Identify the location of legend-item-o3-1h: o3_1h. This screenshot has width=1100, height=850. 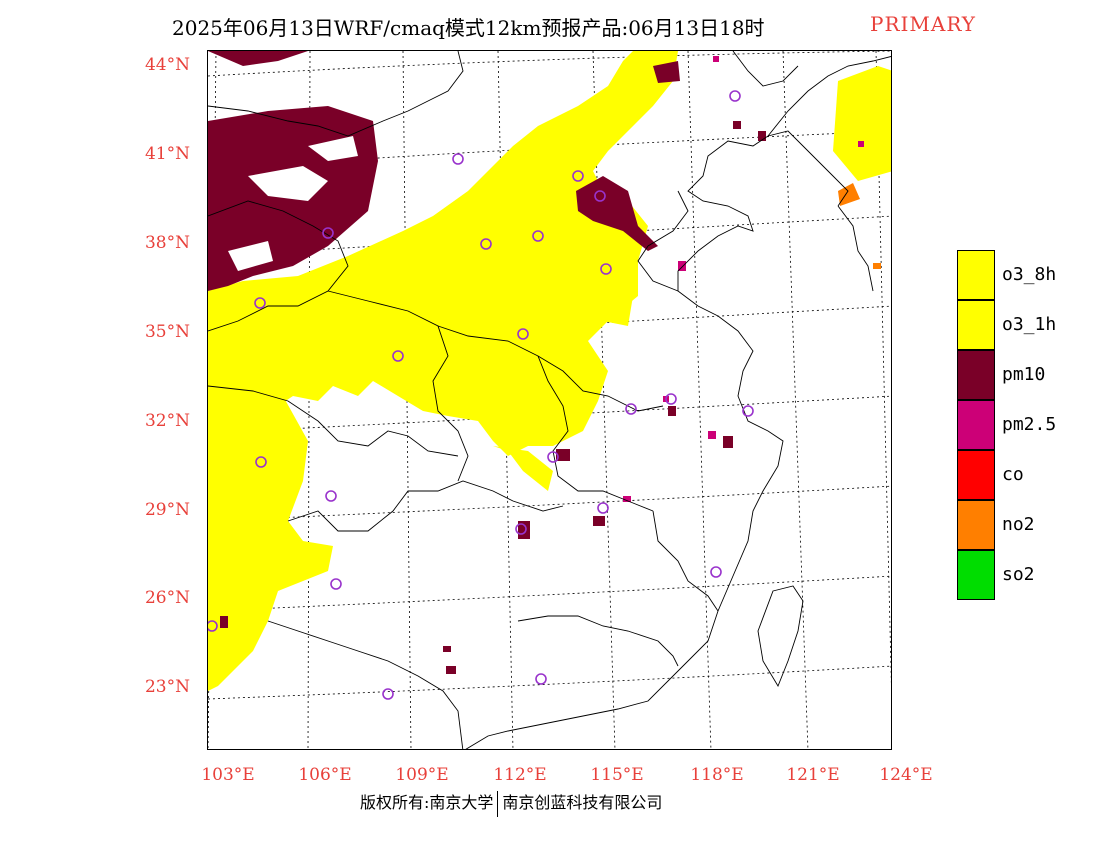
(1028, 325).